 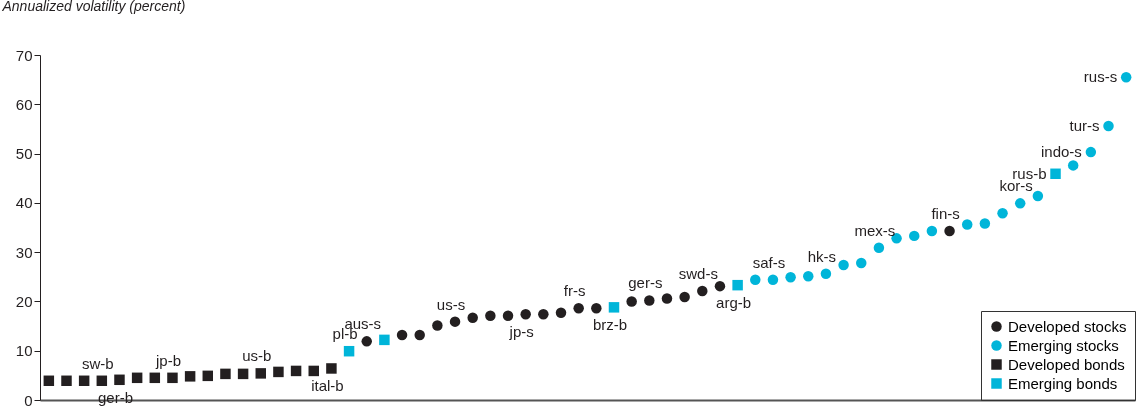 I want to click on legend-label: Developed stocks, so click(x=1067, y=326).